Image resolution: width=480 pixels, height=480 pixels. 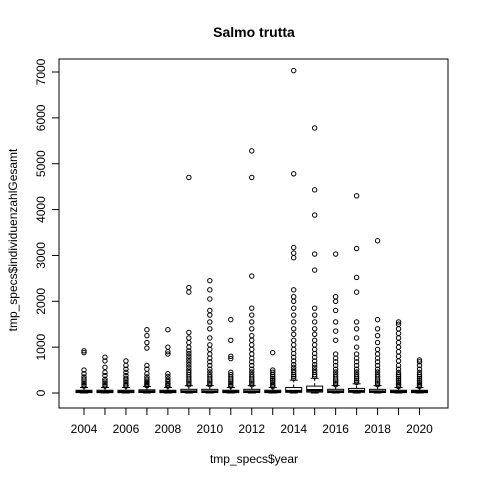 I want to click on y-tick-label: 0, so click(x=41, y=392).